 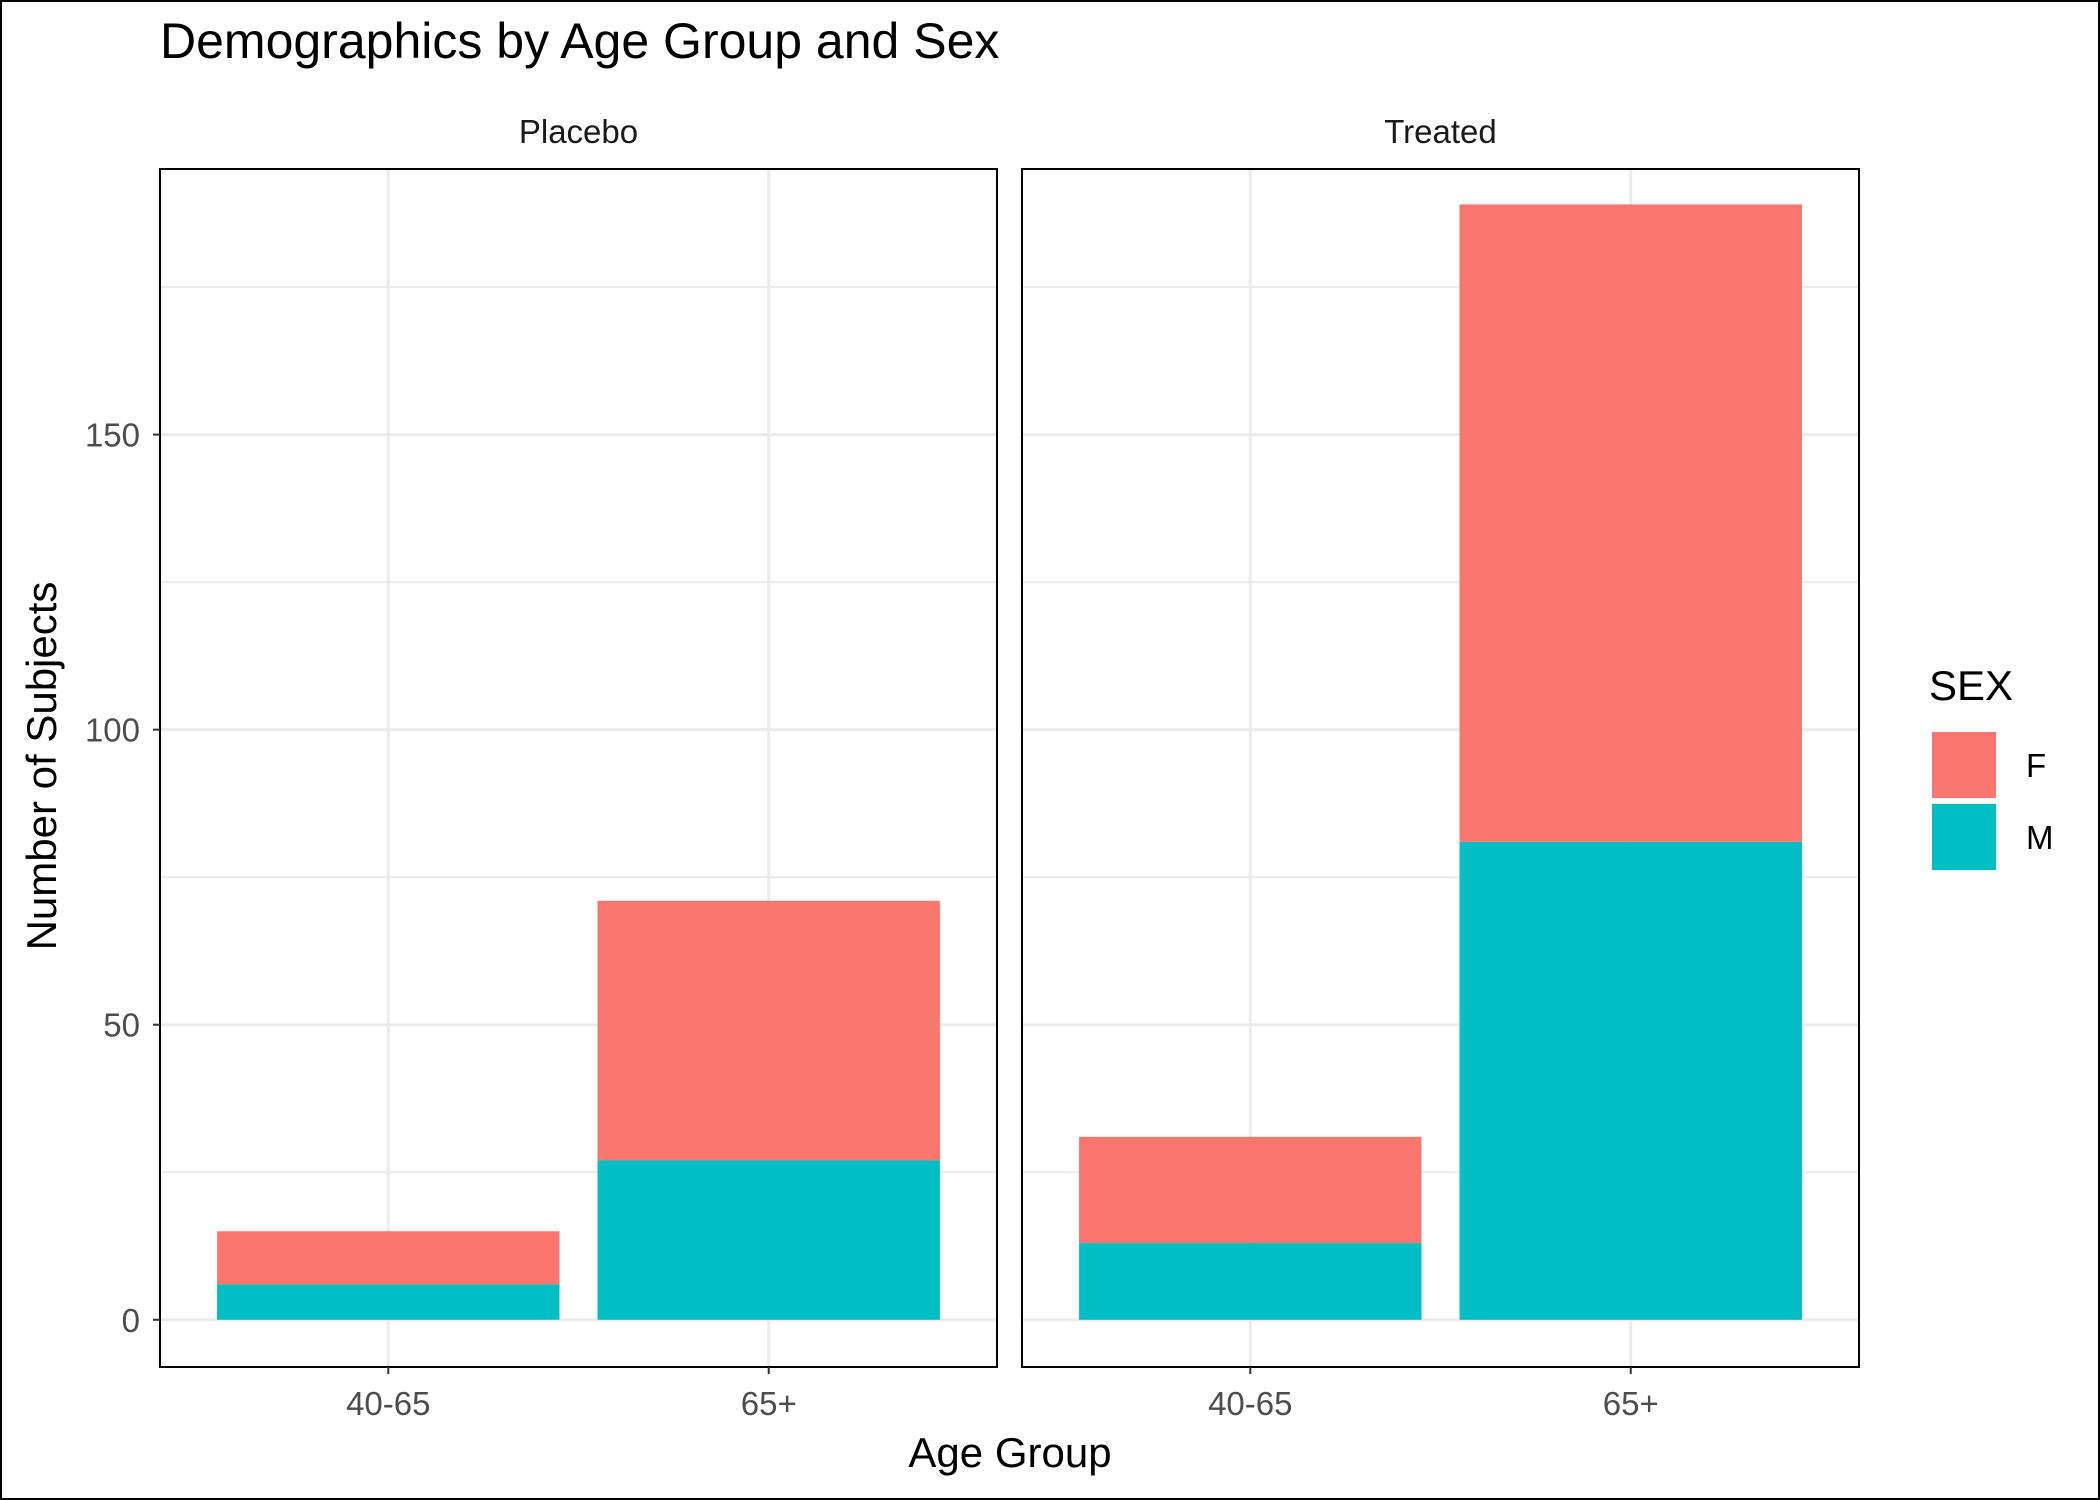 What do you see at coordinates (1009, 1452) in the screenshot?
I see `x-axis-title: Age Group` at bounding box center [1009, 1452].